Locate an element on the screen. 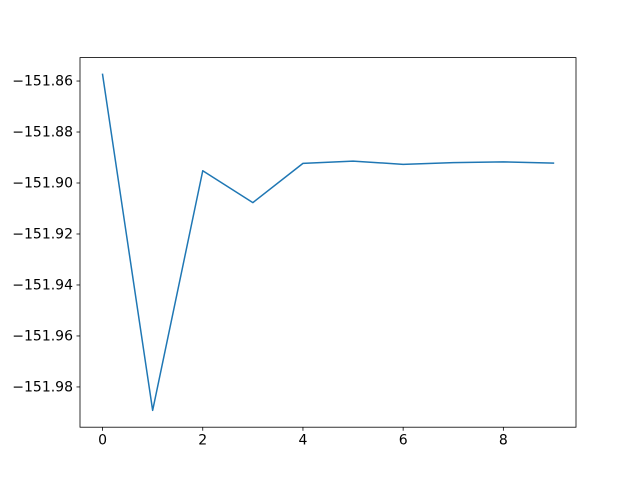 The height and width of the screenshot is (480, 640). y-tick-label: −151.86 is located at coordinates (42, 82).